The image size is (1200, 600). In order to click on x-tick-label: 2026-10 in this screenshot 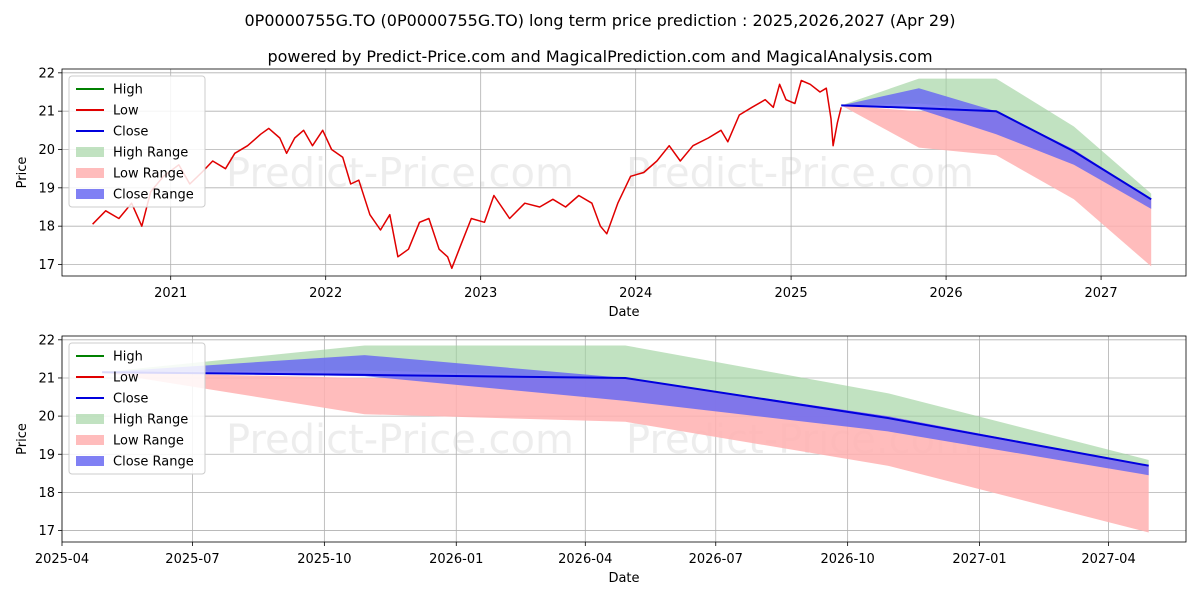, I will do `click(847, 559)`.